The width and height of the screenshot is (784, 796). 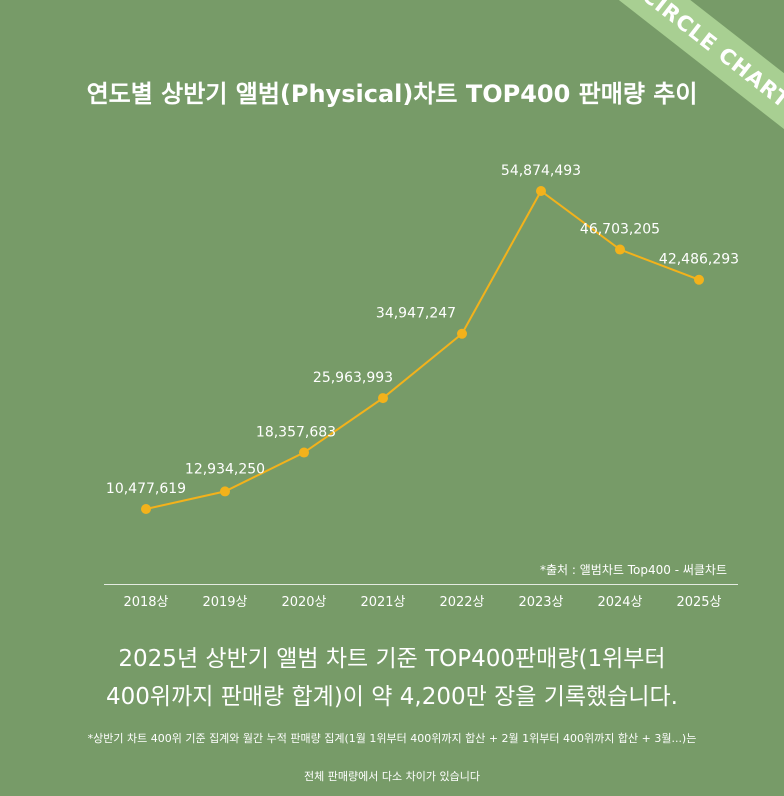 What do you see at coordinates (634, 570) in the screenshot?
I see `source-note: *출처 : 앨범차트 Top400 - 써클차트` at bounding box center [634, 570].